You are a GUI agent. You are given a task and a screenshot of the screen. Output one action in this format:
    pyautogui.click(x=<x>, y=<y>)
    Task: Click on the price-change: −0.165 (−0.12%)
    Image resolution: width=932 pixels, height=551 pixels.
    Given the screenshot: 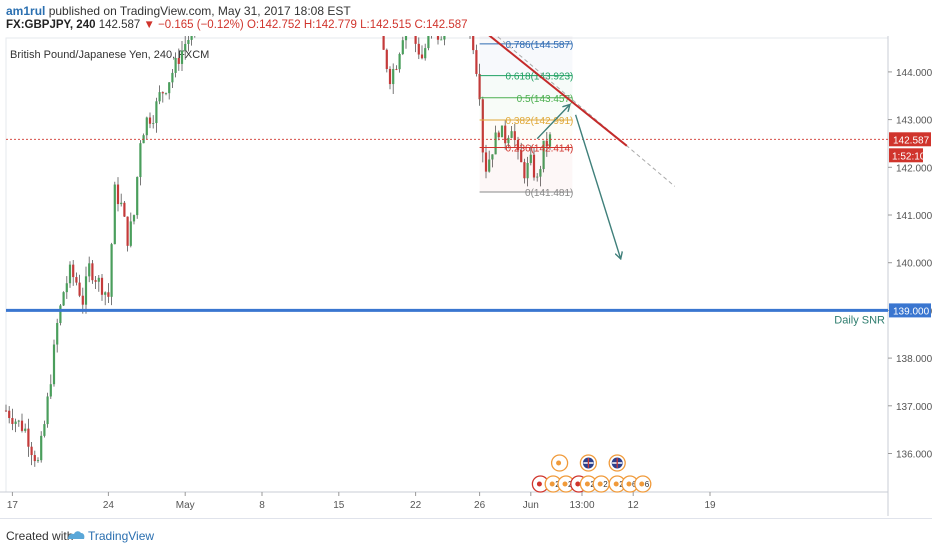 What is the action you would take?
    pyautogui.click(x=201, y=25)
    